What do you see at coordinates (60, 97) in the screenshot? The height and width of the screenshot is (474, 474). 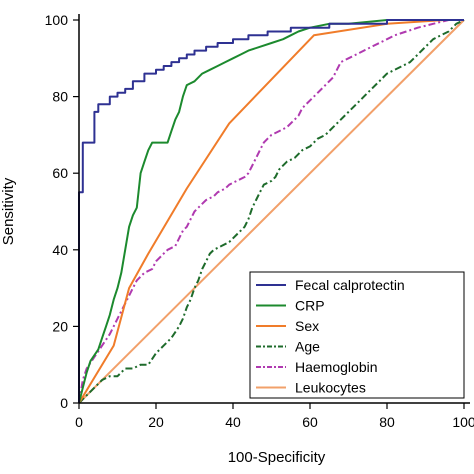 I see `y-tick-label: 80` at bounding box center [60, 97].